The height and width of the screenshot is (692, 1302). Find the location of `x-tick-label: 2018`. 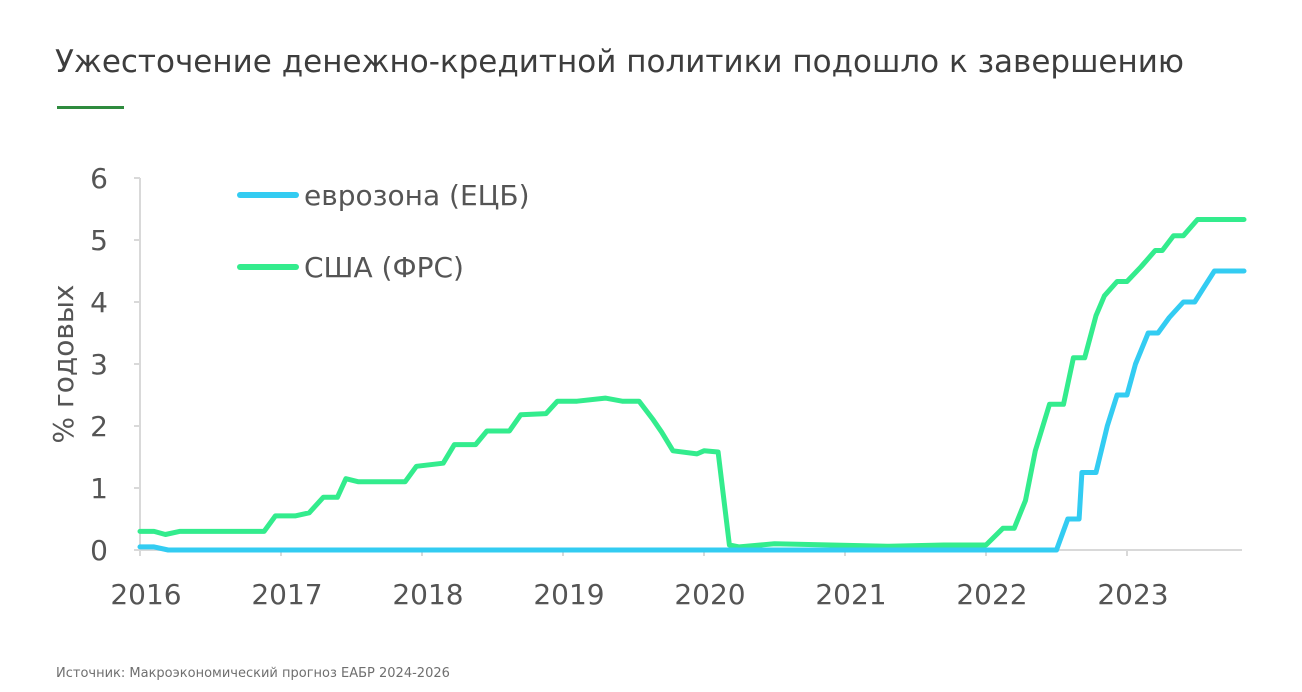

x-tick-label: 2018 is located at coordinates (427, 594).